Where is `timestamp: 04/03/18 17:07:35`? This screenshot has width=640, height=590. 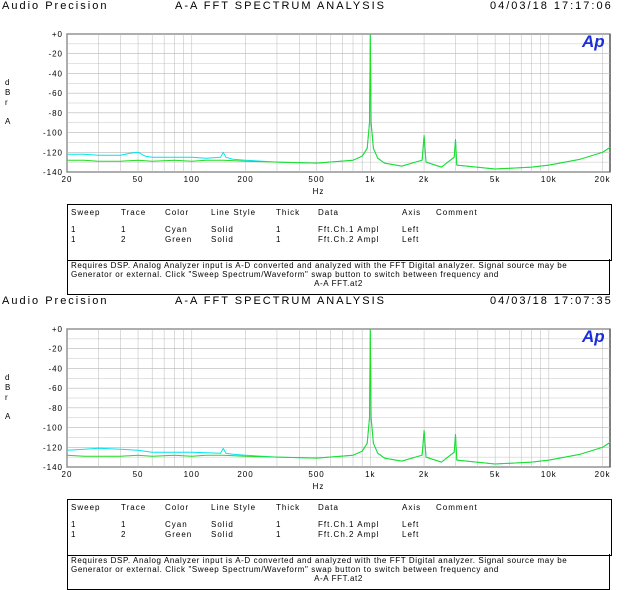 timestamp: 04/03/18 17:07:35 is located at coordinates (551, 301).